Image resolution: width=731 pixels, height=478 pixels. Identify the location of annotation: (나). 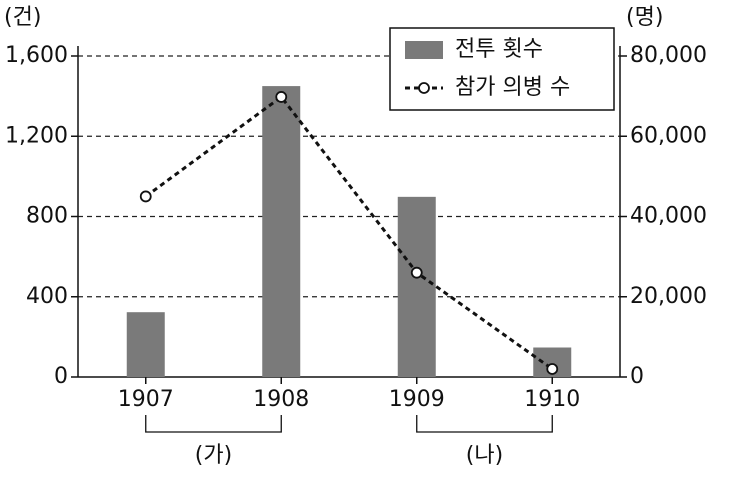
(484, 455).